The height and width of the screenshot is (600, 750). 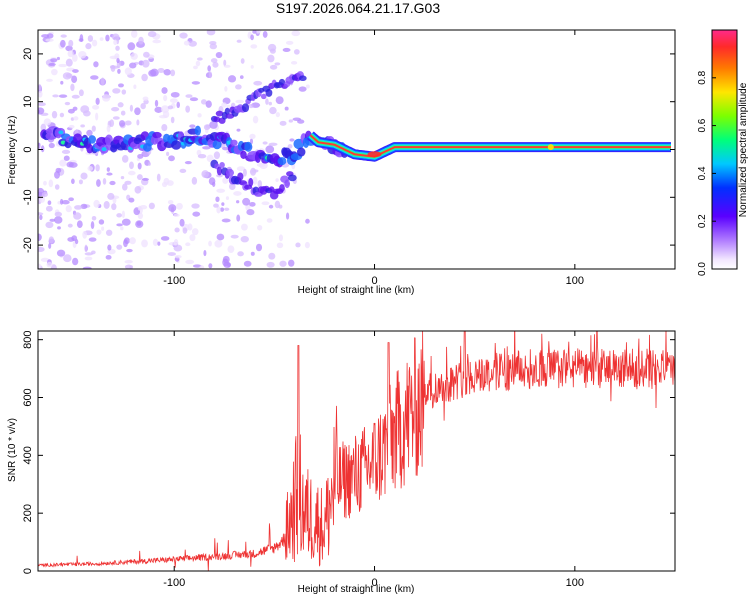 I want to click on x-tick-label: -100, so click(x=174, y=281).